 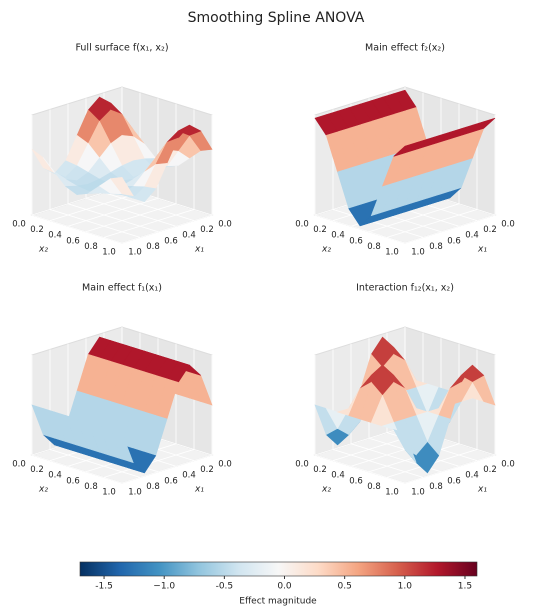 I want to click on colorbar-tick-label: 0.5, so click(x=345, y=587).